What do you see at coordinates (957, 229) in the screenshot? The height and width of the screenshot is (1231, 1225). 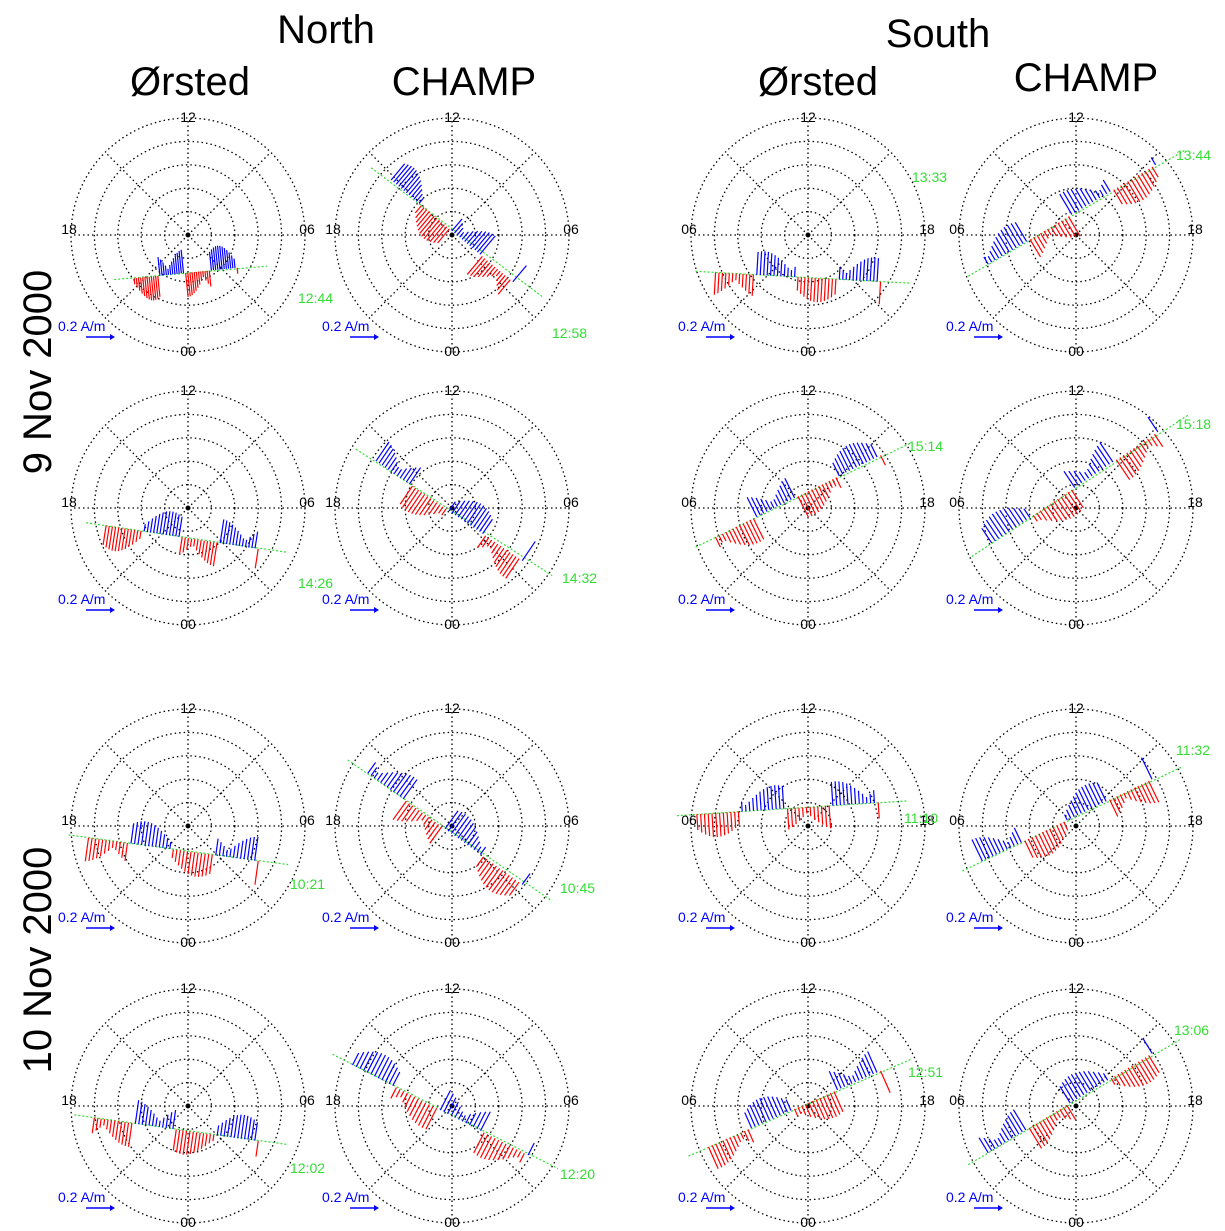 I see `mlt-label-left: 06` at bounding box center [957, 229].